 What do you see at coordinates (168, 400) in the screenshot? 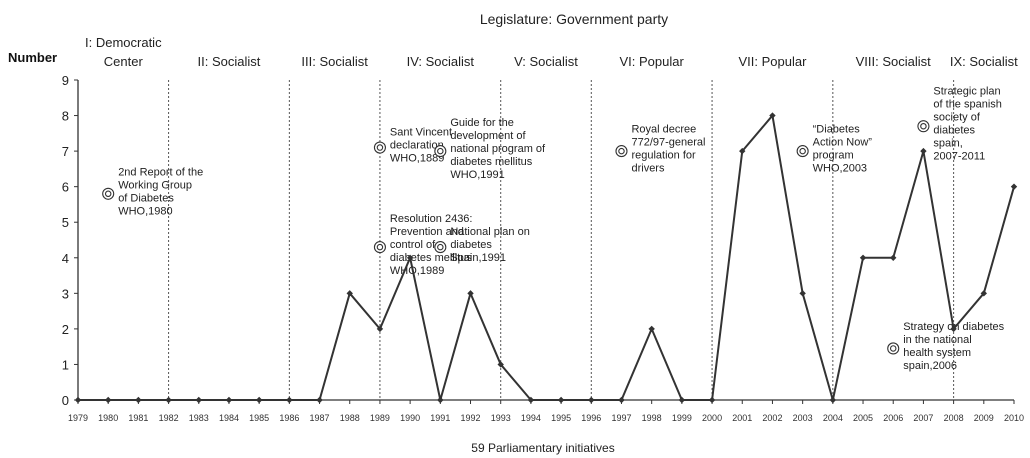
I see `data-point-1982` at bounding box center [168, 400].